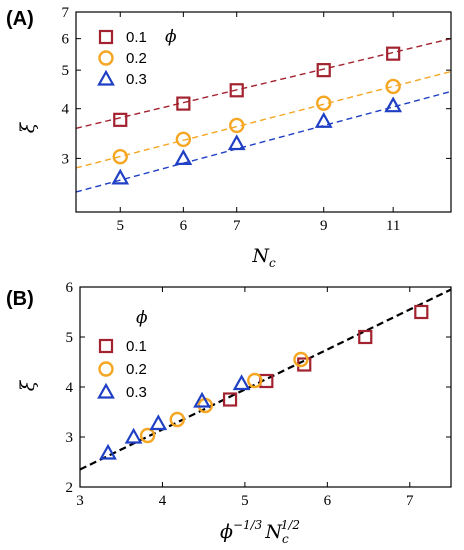  I want to click on panel-b-x-axis-label: ϕ−1/3 Nc1/2, so click(260, 532).